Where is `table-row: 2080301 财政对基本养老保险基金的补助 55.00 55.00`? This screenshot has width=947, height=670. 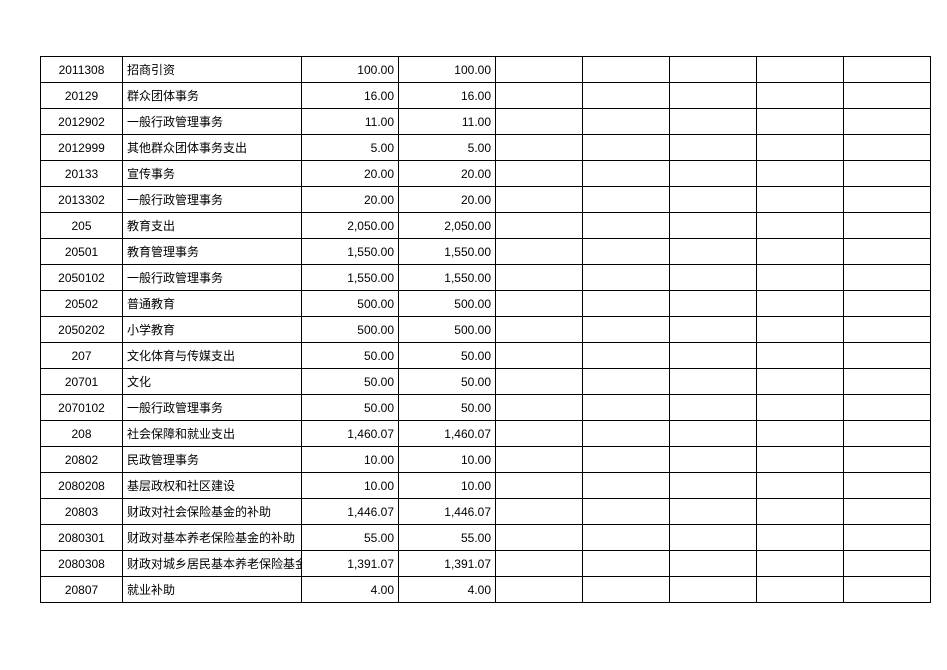 table-row: 2080301 财政对基本养老保险基金的补助 55.00 55.00 is located at coordinates (485, 537).